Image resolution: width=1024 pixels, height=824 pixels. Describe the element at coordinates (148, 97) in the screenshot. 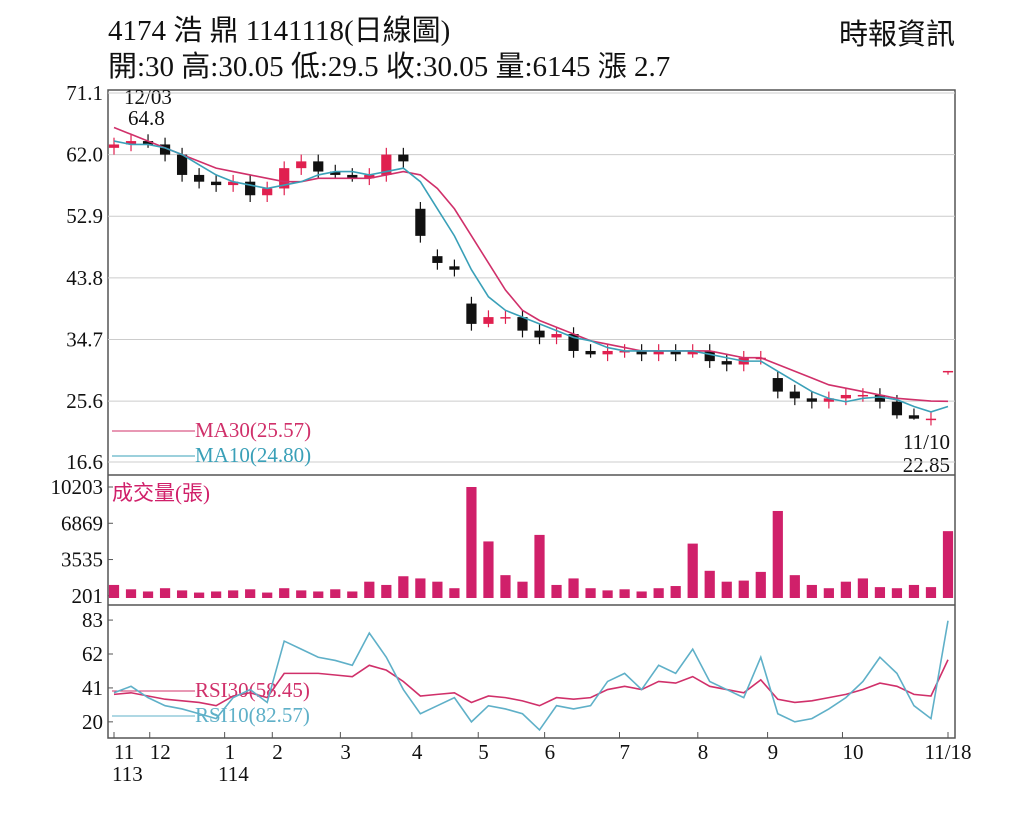

I see `annotation: 12/03` at that location.